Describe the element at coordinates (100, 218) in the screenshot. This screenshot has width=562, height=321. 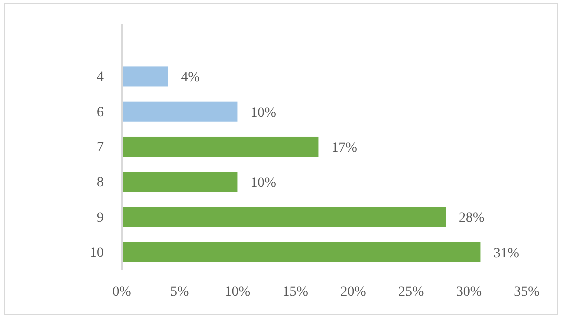
I see `y-tick-label: 9` at that location.